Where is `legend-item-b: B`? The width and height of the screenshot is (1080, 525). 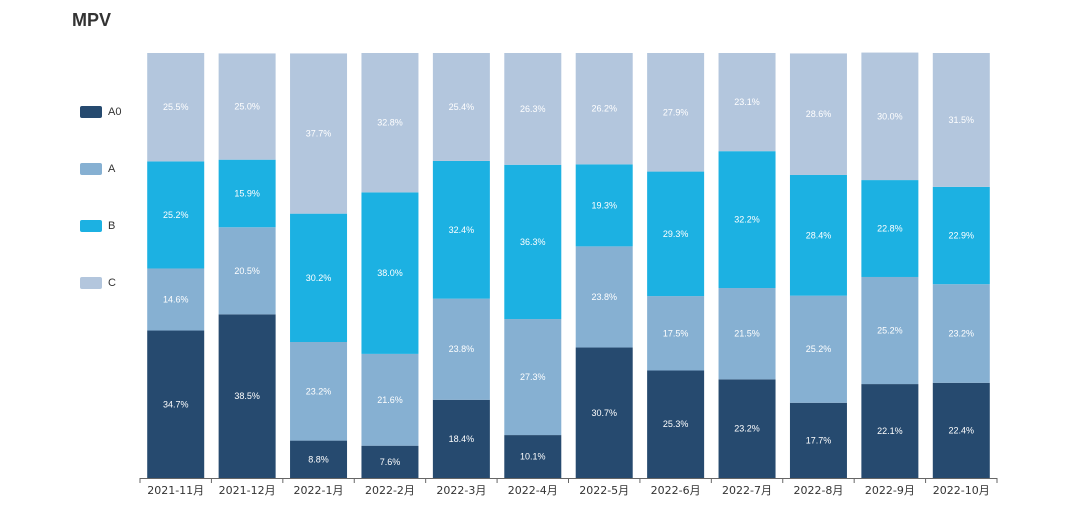 legend-item-b: B is located at coordinates (110, 226).